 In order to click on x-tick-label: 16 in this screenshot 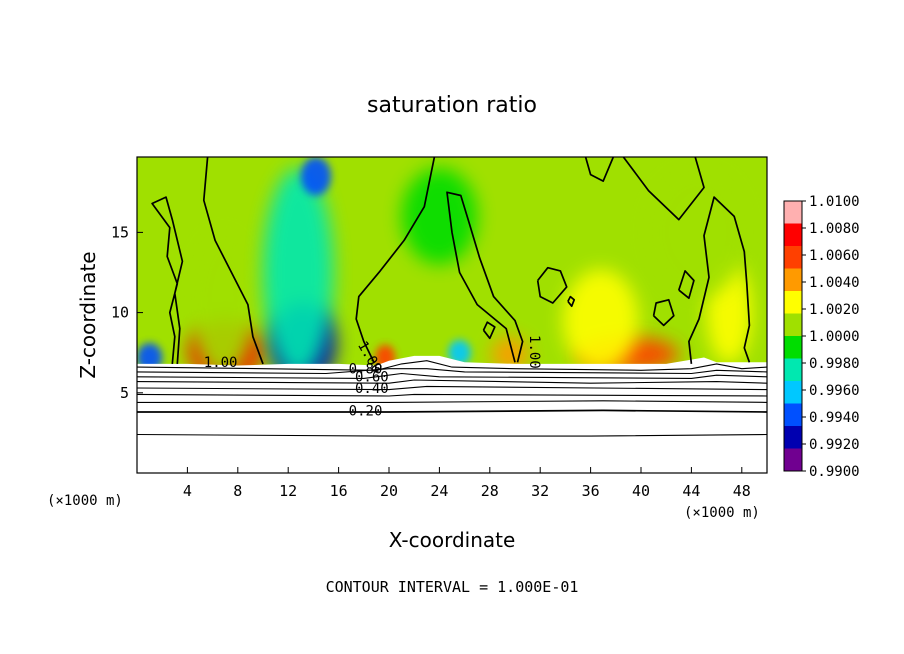, I will do `click(339, 491)`.